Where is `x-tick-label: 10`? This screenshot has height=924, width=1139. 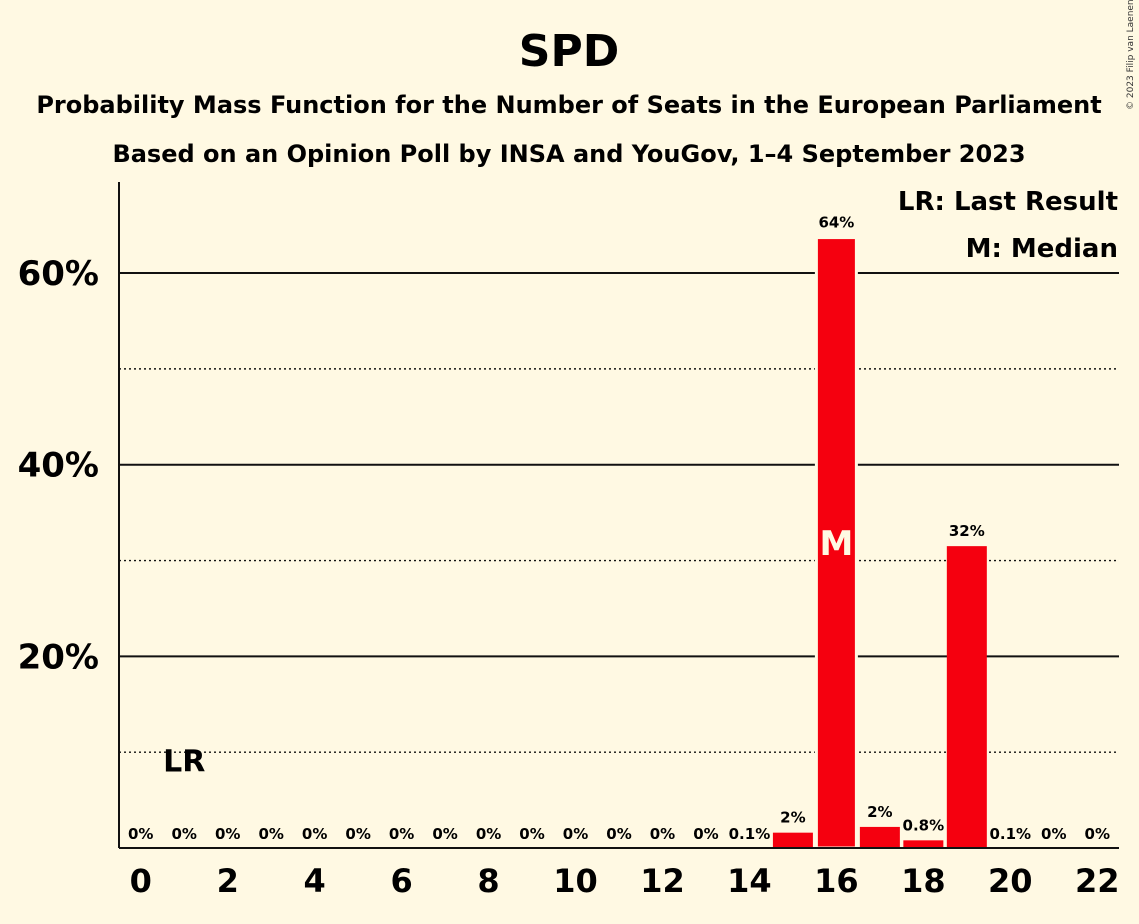 x-tick-label: 10 is located at coordinates (575, 881).